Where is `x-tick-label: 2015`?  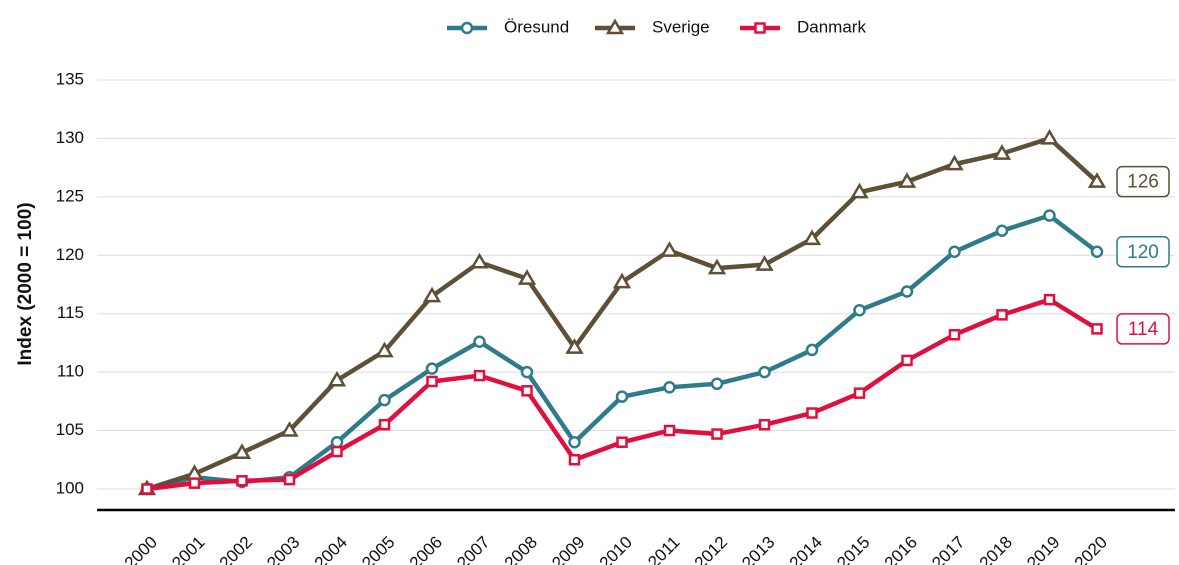
x-tick-label: 2015 is located at coordinates (853, 549).